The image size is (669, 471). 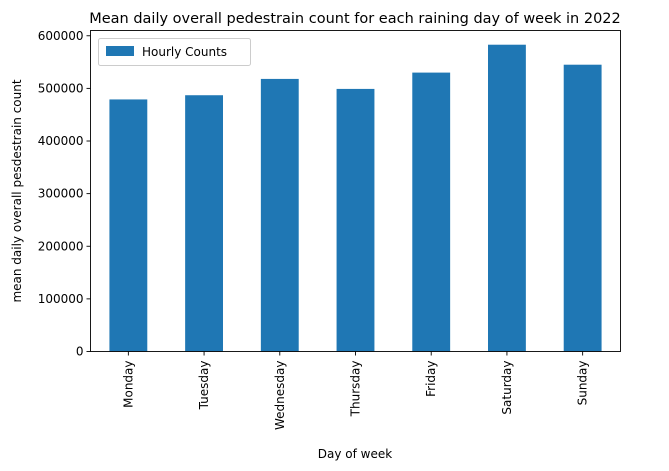 What do you see at coordinates (61, 141) in the screenshot?
I see `y-tick-label: 400000` at bounding box center [61, 141].